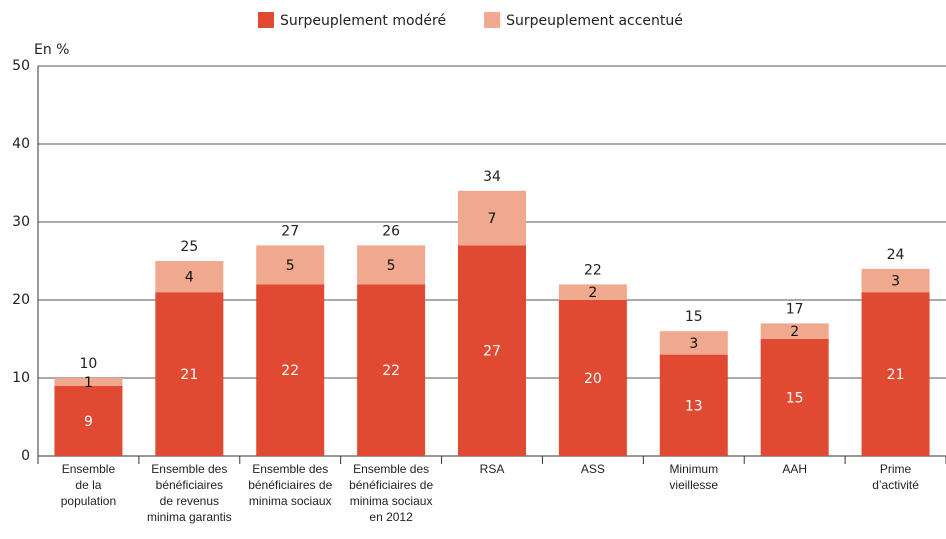 This screenshot has height=539, width=946. I want to click on y-tick-label: 50, so click(21, 66).